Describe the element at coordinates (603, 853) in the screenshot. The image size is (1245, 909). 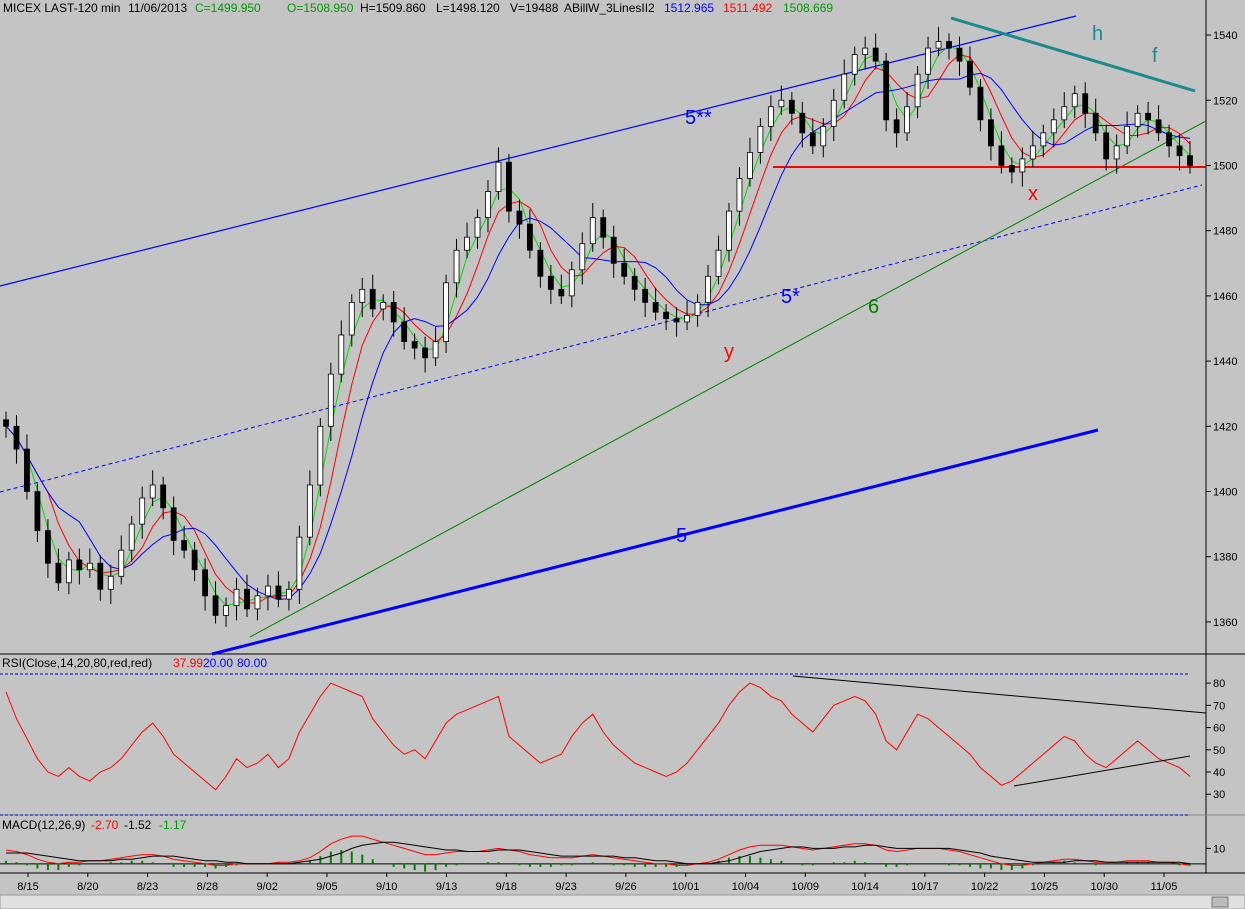
I see `macd-series` at that location.